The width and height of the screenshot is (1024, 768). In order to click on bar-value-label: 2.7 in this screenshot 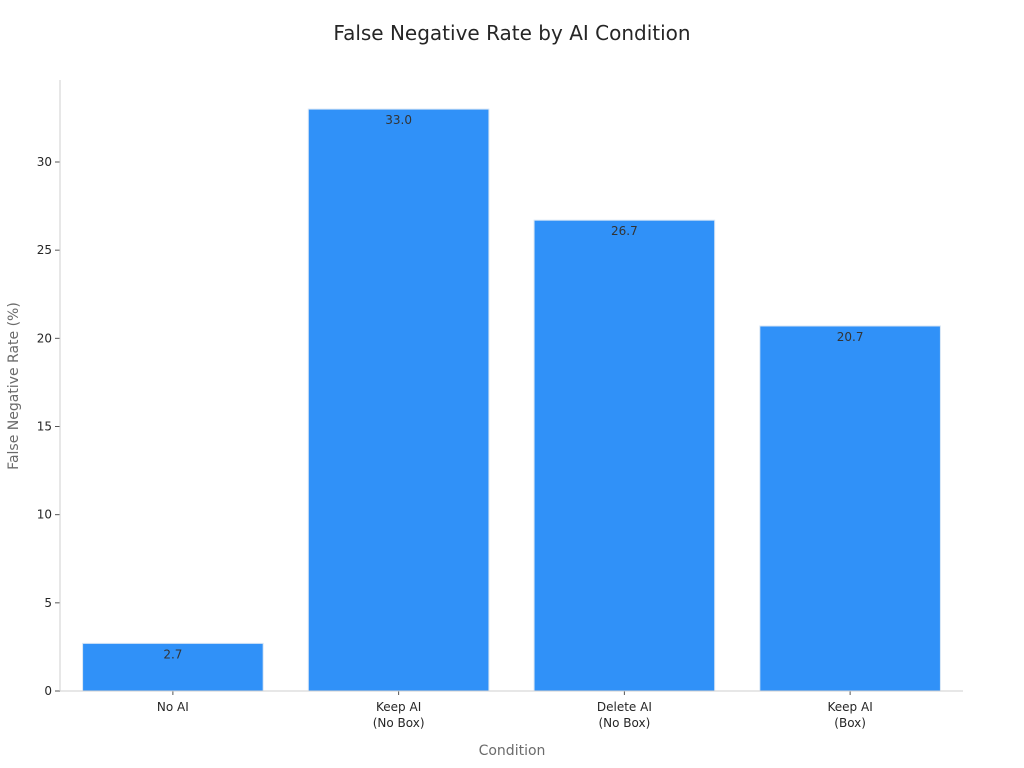, I will do `click(172, 654)`.